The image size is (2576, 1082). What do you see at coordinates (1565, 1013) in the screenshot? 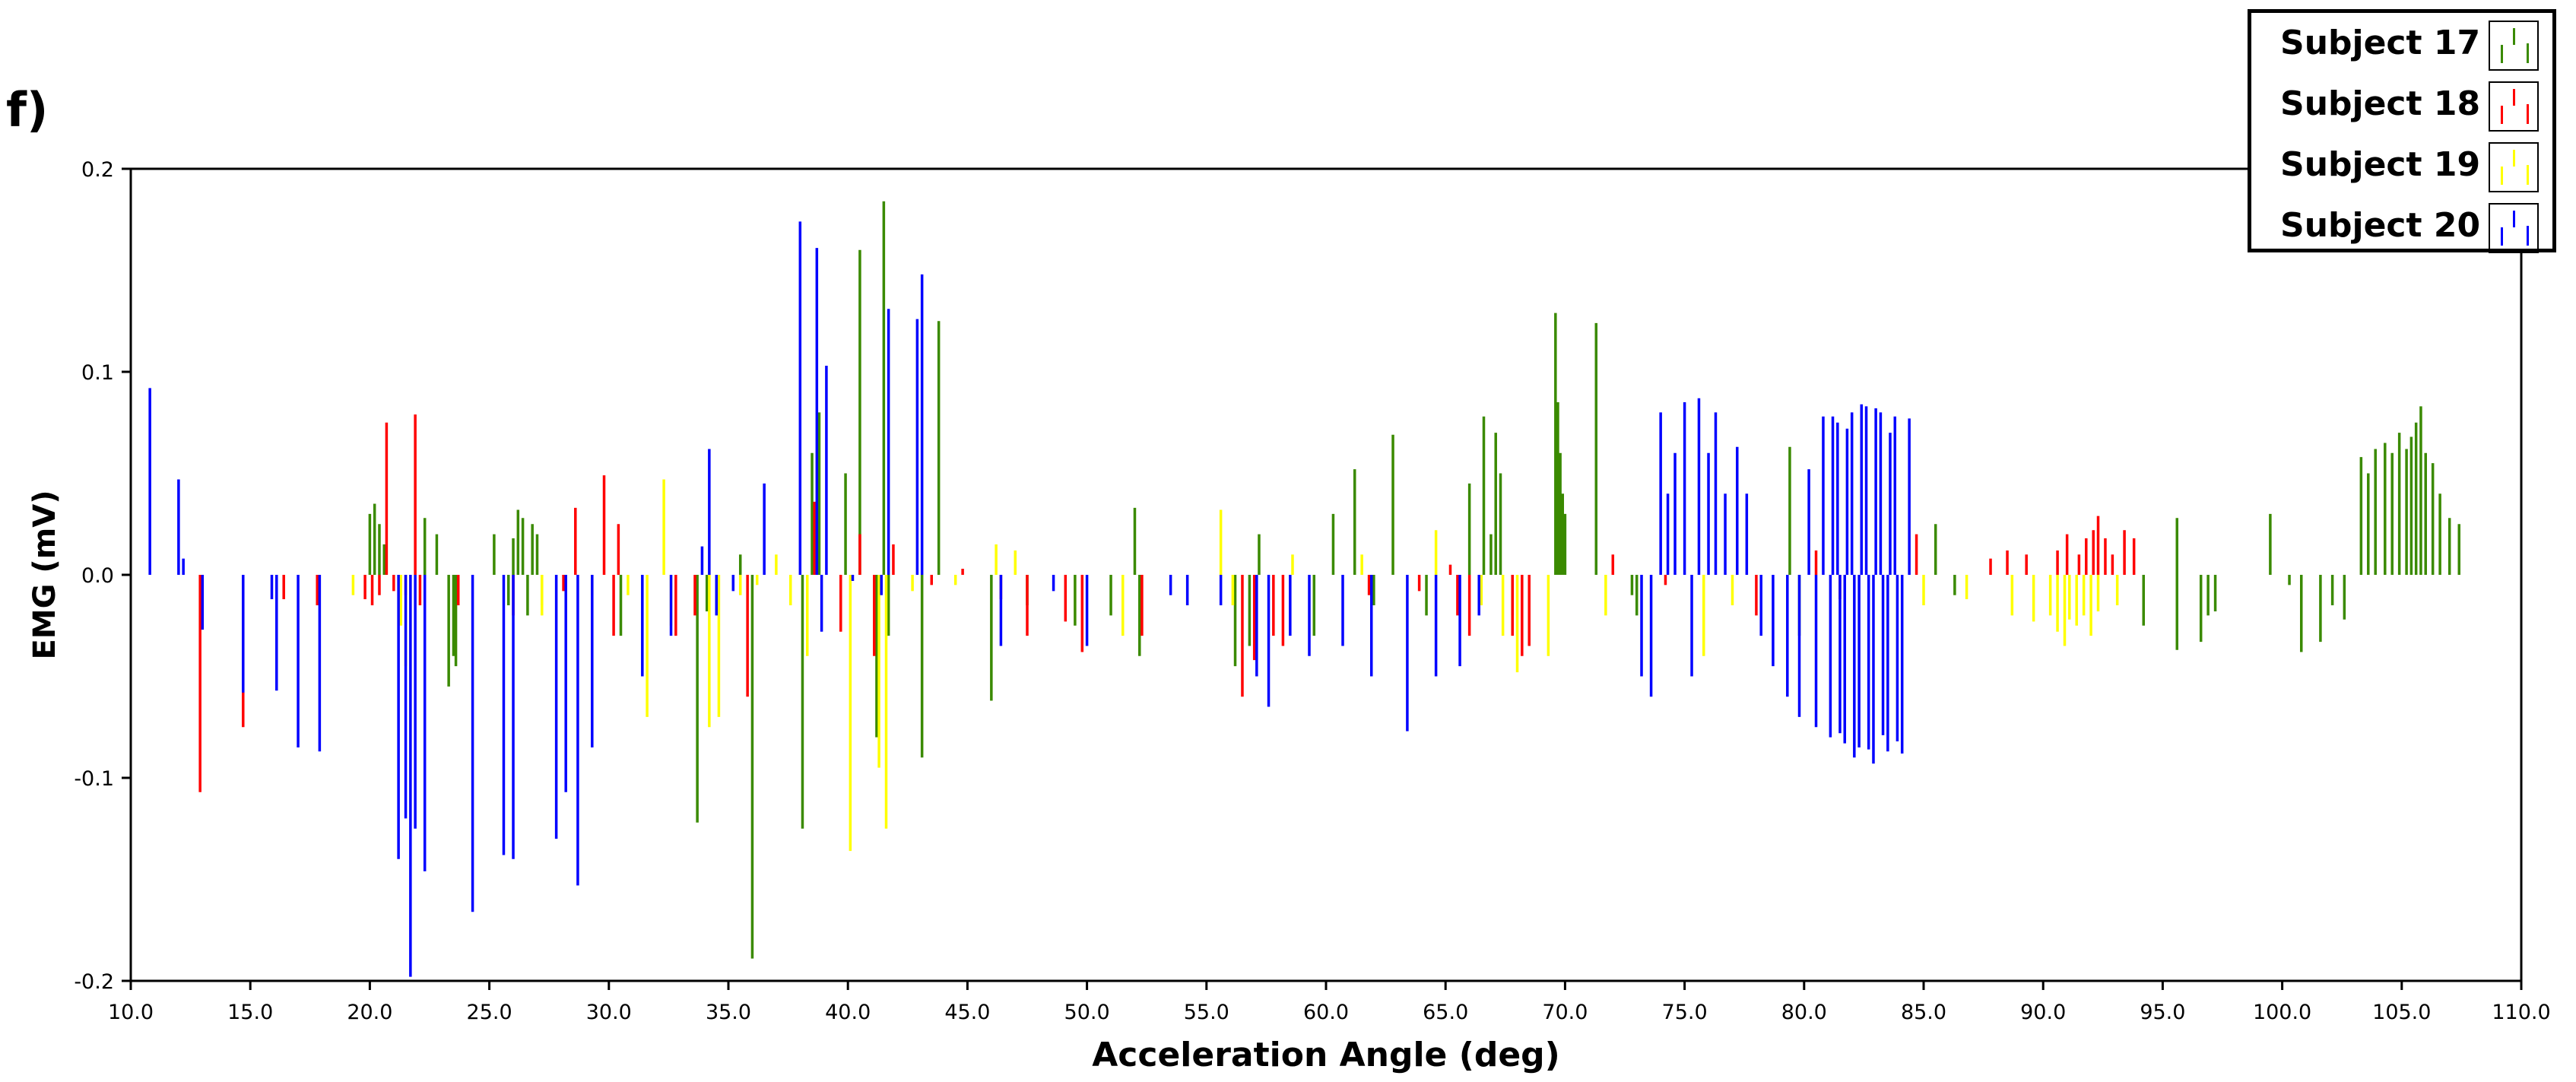
I see `x-tick-label: 70.0` at bounding box center [1565, 1013].